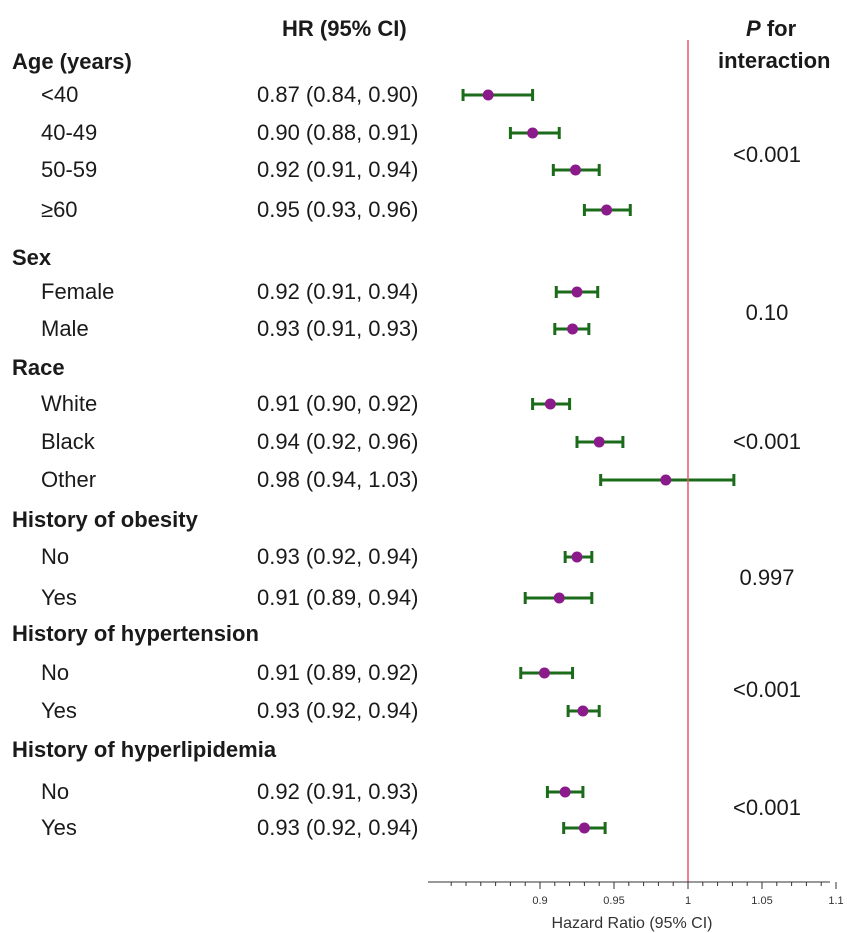 The width and height of the screenshot is (847, 933). I want to click on x-tick-label: 0.9, so click(539, 901).